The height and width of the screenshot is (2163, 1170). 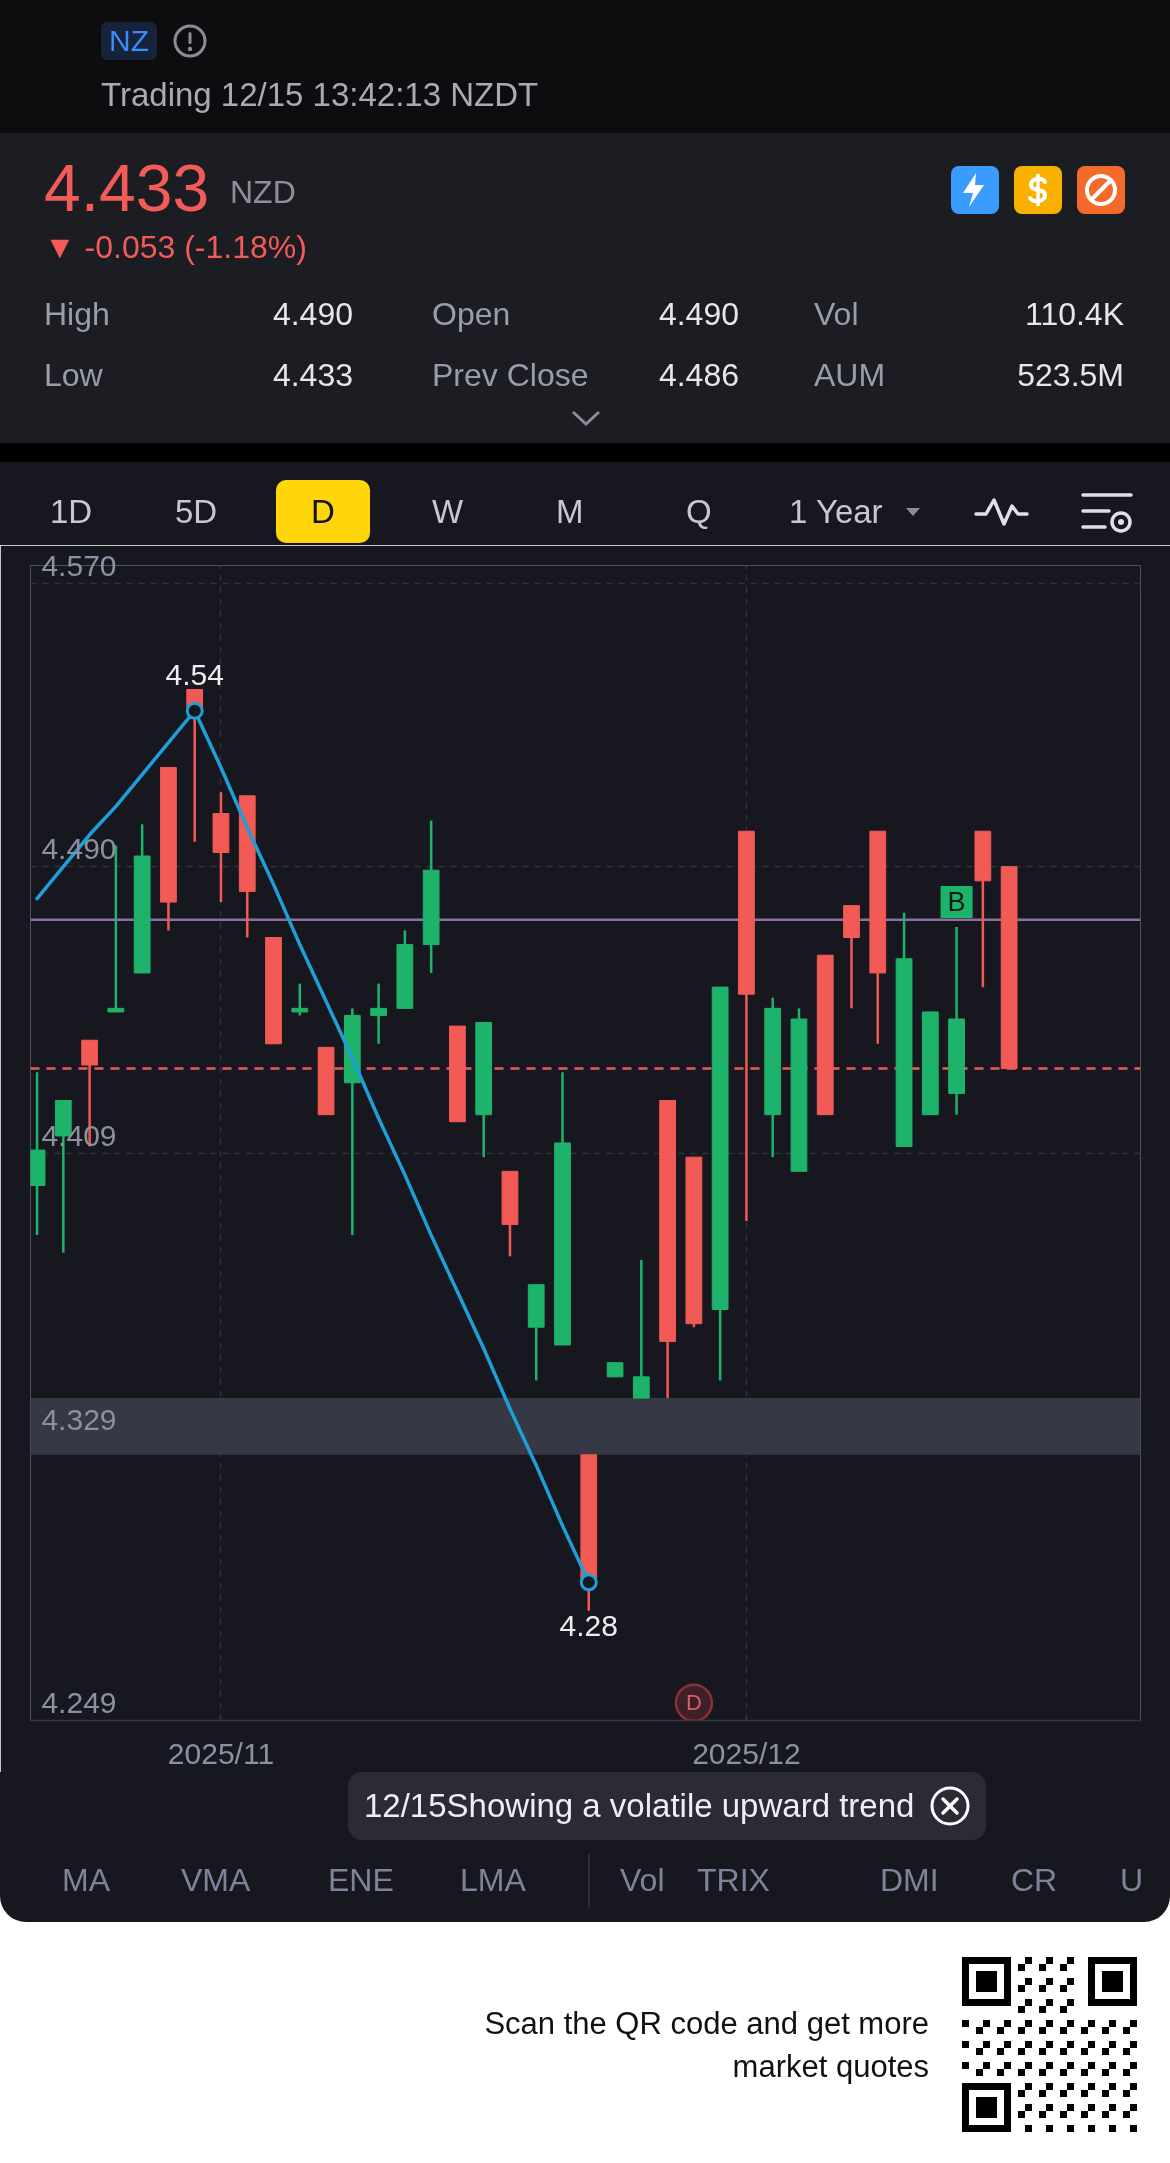 What do you see at coordinates (323, 511) in the screenshot?
I see `text: D` at bounding box center [323, 511].